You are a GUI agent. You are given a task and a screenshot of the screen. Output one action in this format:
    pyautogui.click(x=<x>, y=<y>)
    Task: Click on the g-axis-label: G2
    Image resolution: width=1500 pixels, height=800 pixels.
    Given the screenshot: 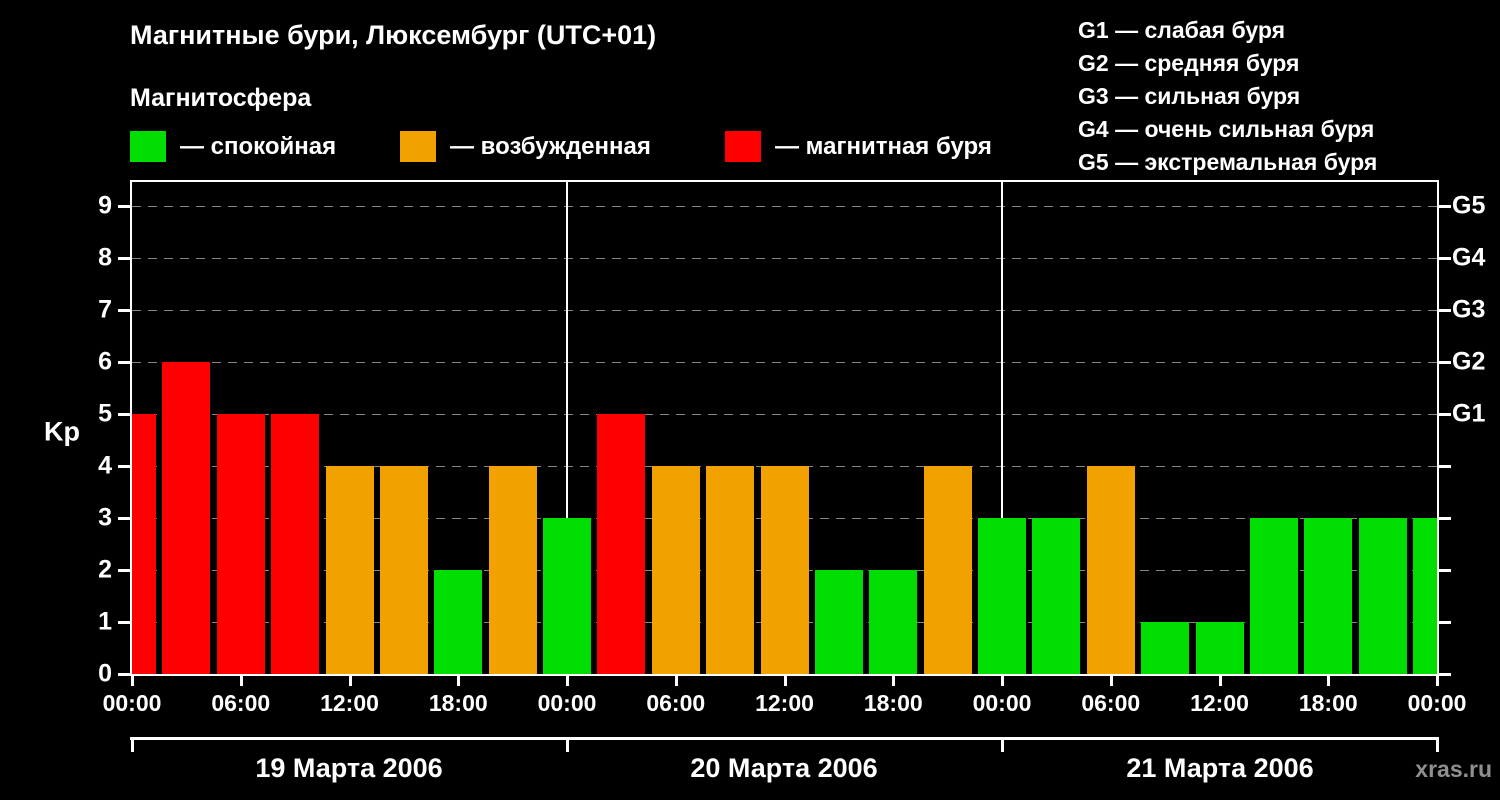 What is the action you would take?
    pyautogui.click(x=1469, y=361)
    